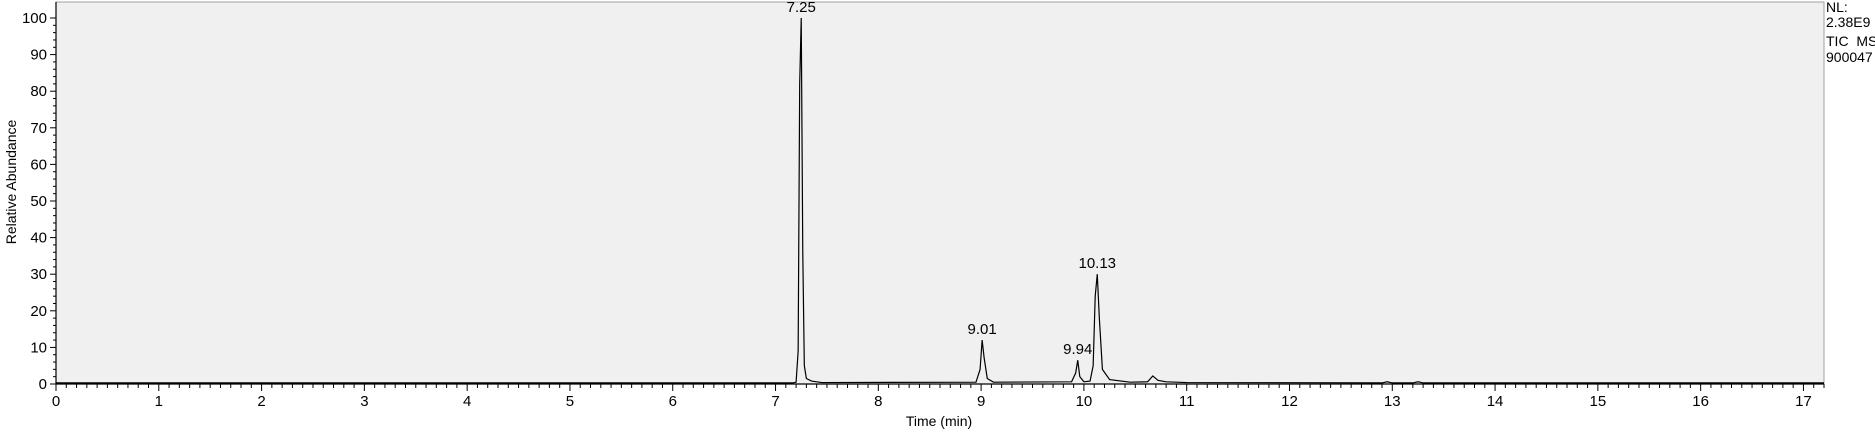  Describe the element at coordinates (467, 401) in the screenshot. I see `x-tick-label: 4` at that location.